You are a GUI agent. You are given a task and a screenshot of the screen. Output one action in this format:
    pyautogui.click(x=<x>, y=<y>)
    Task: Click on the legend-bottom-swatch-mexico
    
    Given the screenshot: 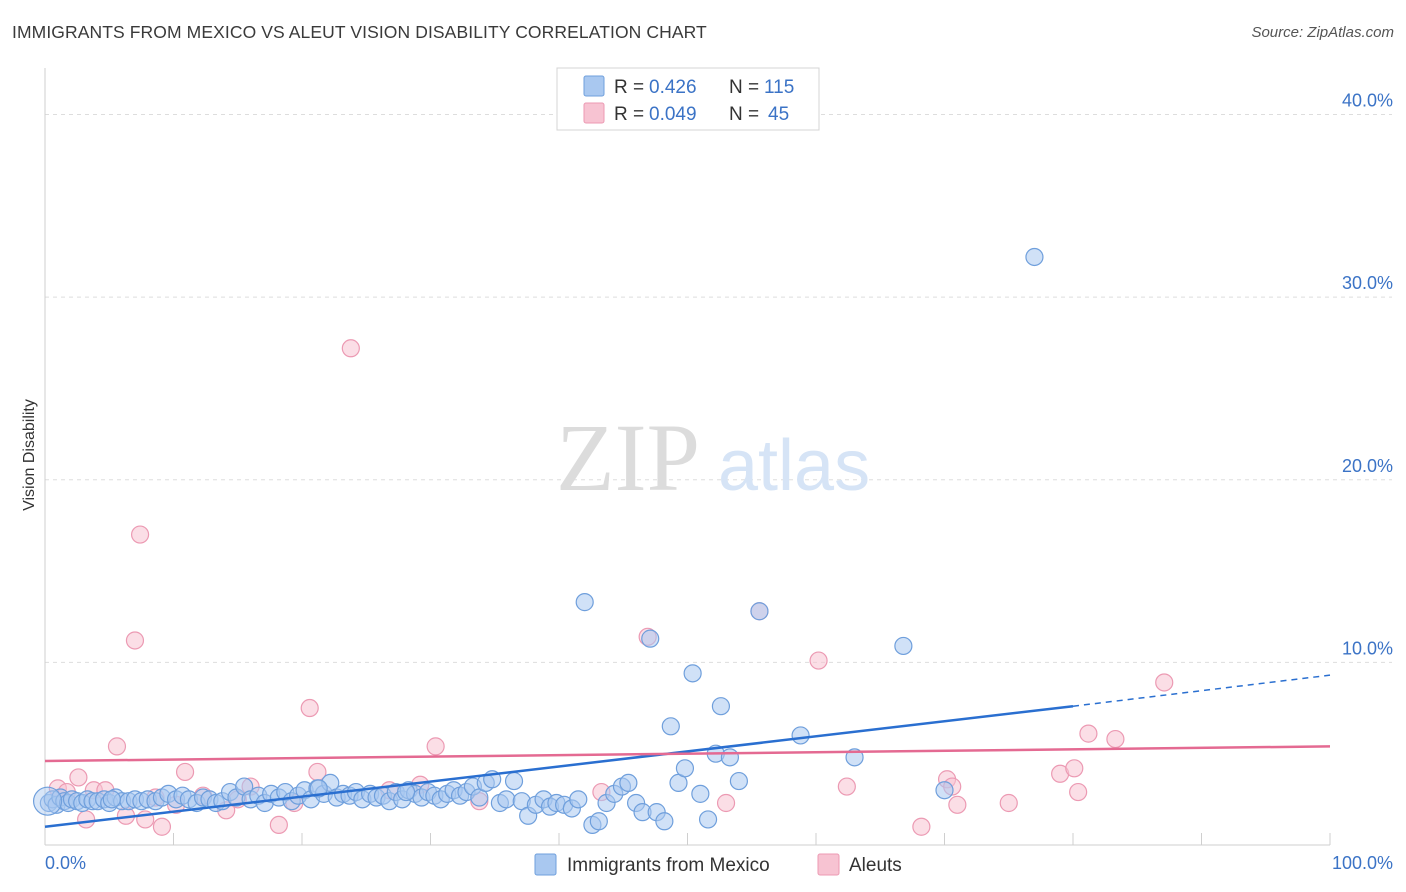 What is the action you would take?
    pyautogui.click(x=545, y=864)
    